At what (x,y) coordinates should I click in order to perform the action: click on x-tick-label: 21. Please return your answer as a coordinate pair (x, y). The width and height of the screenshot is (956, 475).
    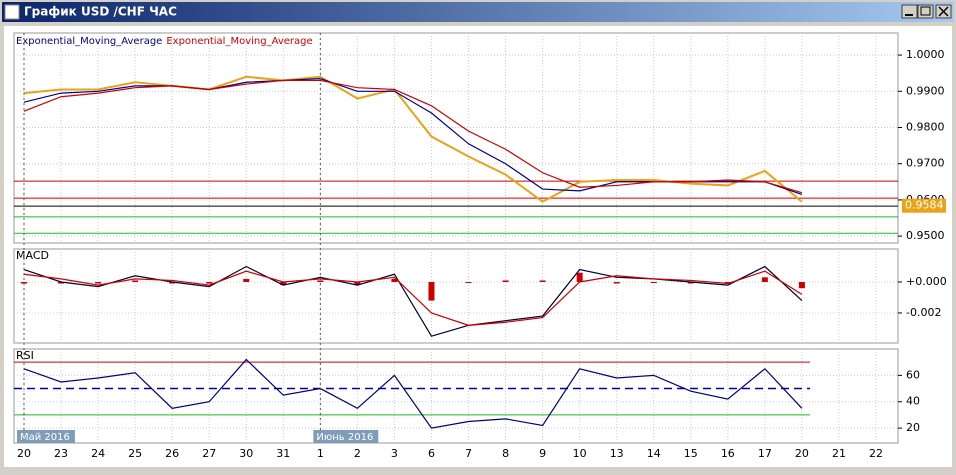
    Looking at the image, I should click on (839, 453).